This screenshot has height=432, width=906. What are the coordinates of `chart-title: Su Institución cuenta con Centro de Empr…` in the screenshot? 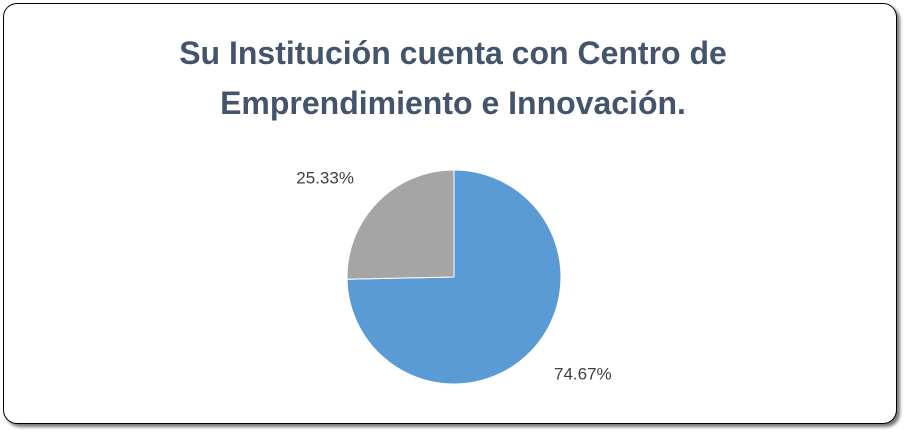 It's located at (453, 78).